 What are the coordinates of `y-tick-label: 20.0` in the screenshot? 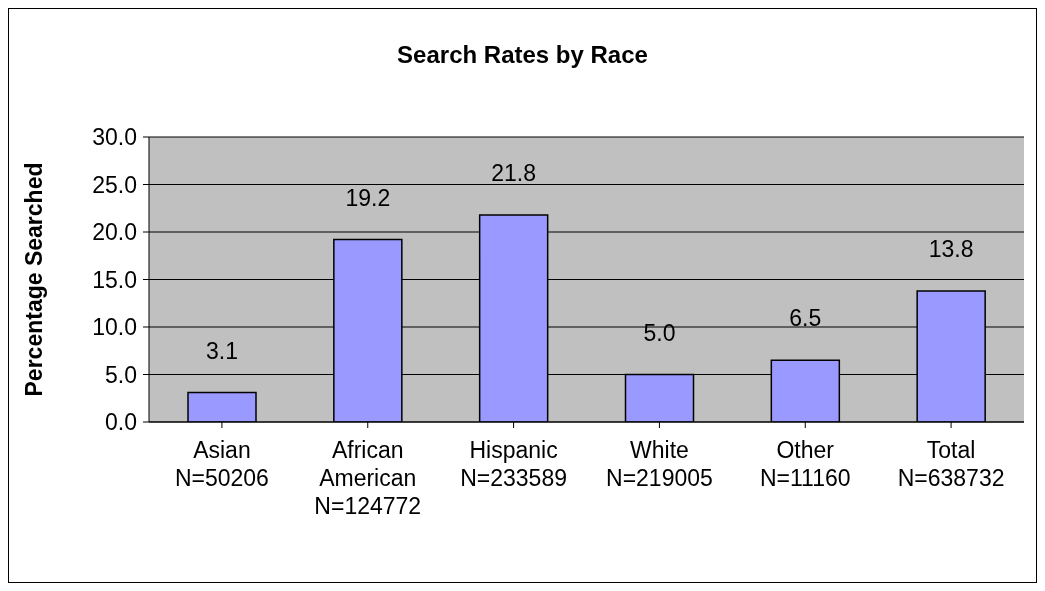 It's located at (114, 232).